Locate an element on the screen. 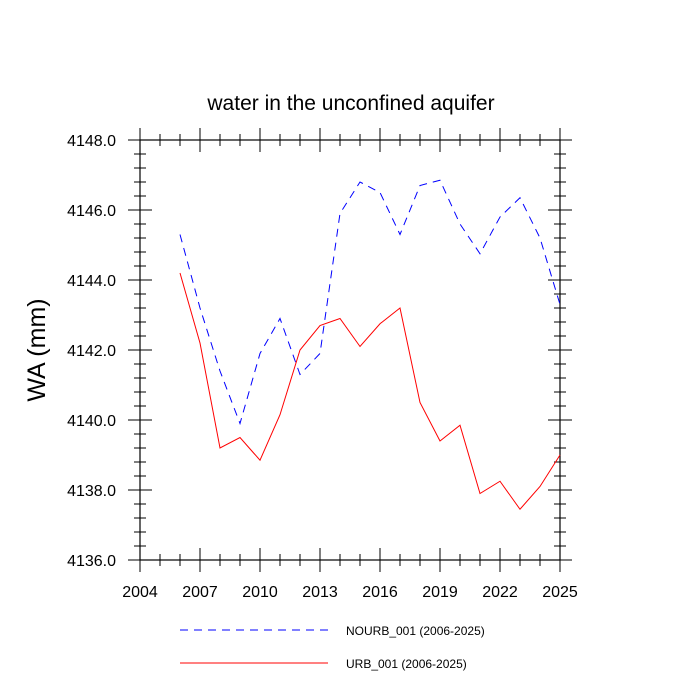  chart-title: water in the unconfined aquifer is located at coordinates (350, 103).